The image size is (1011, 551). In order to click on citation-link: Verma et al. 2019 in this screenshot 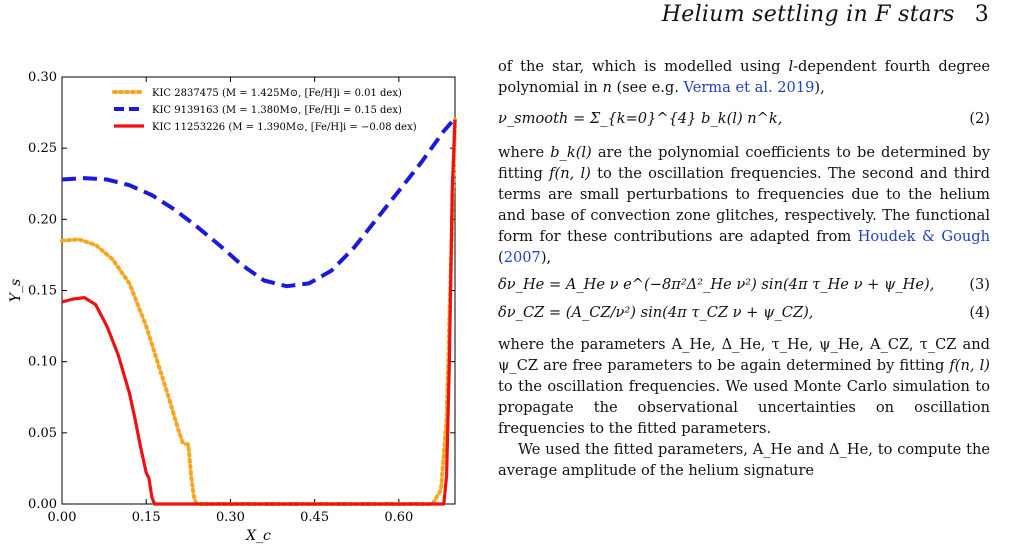, I will do `click(749, 87)`.